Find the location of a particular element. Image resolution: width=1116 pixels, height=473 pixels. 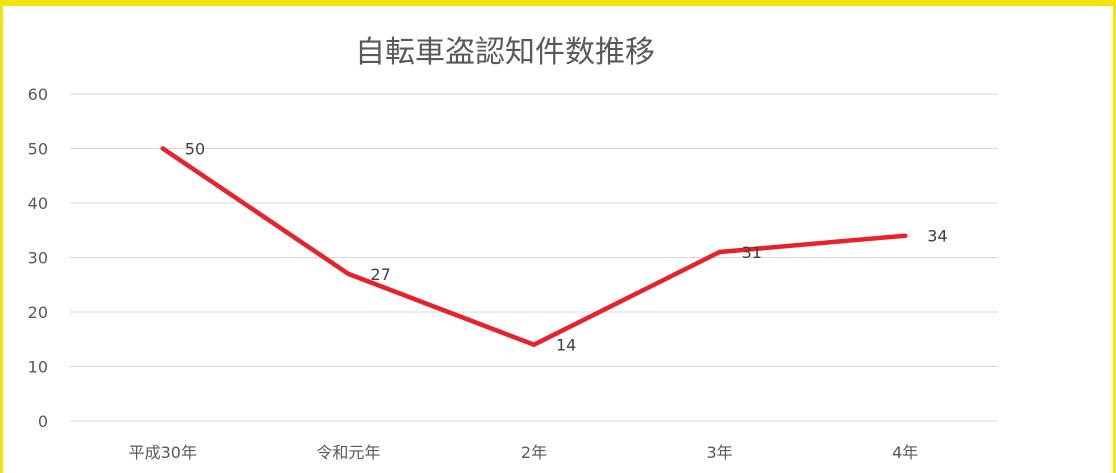

data-label: 27 is located at coordinates (380, 274).